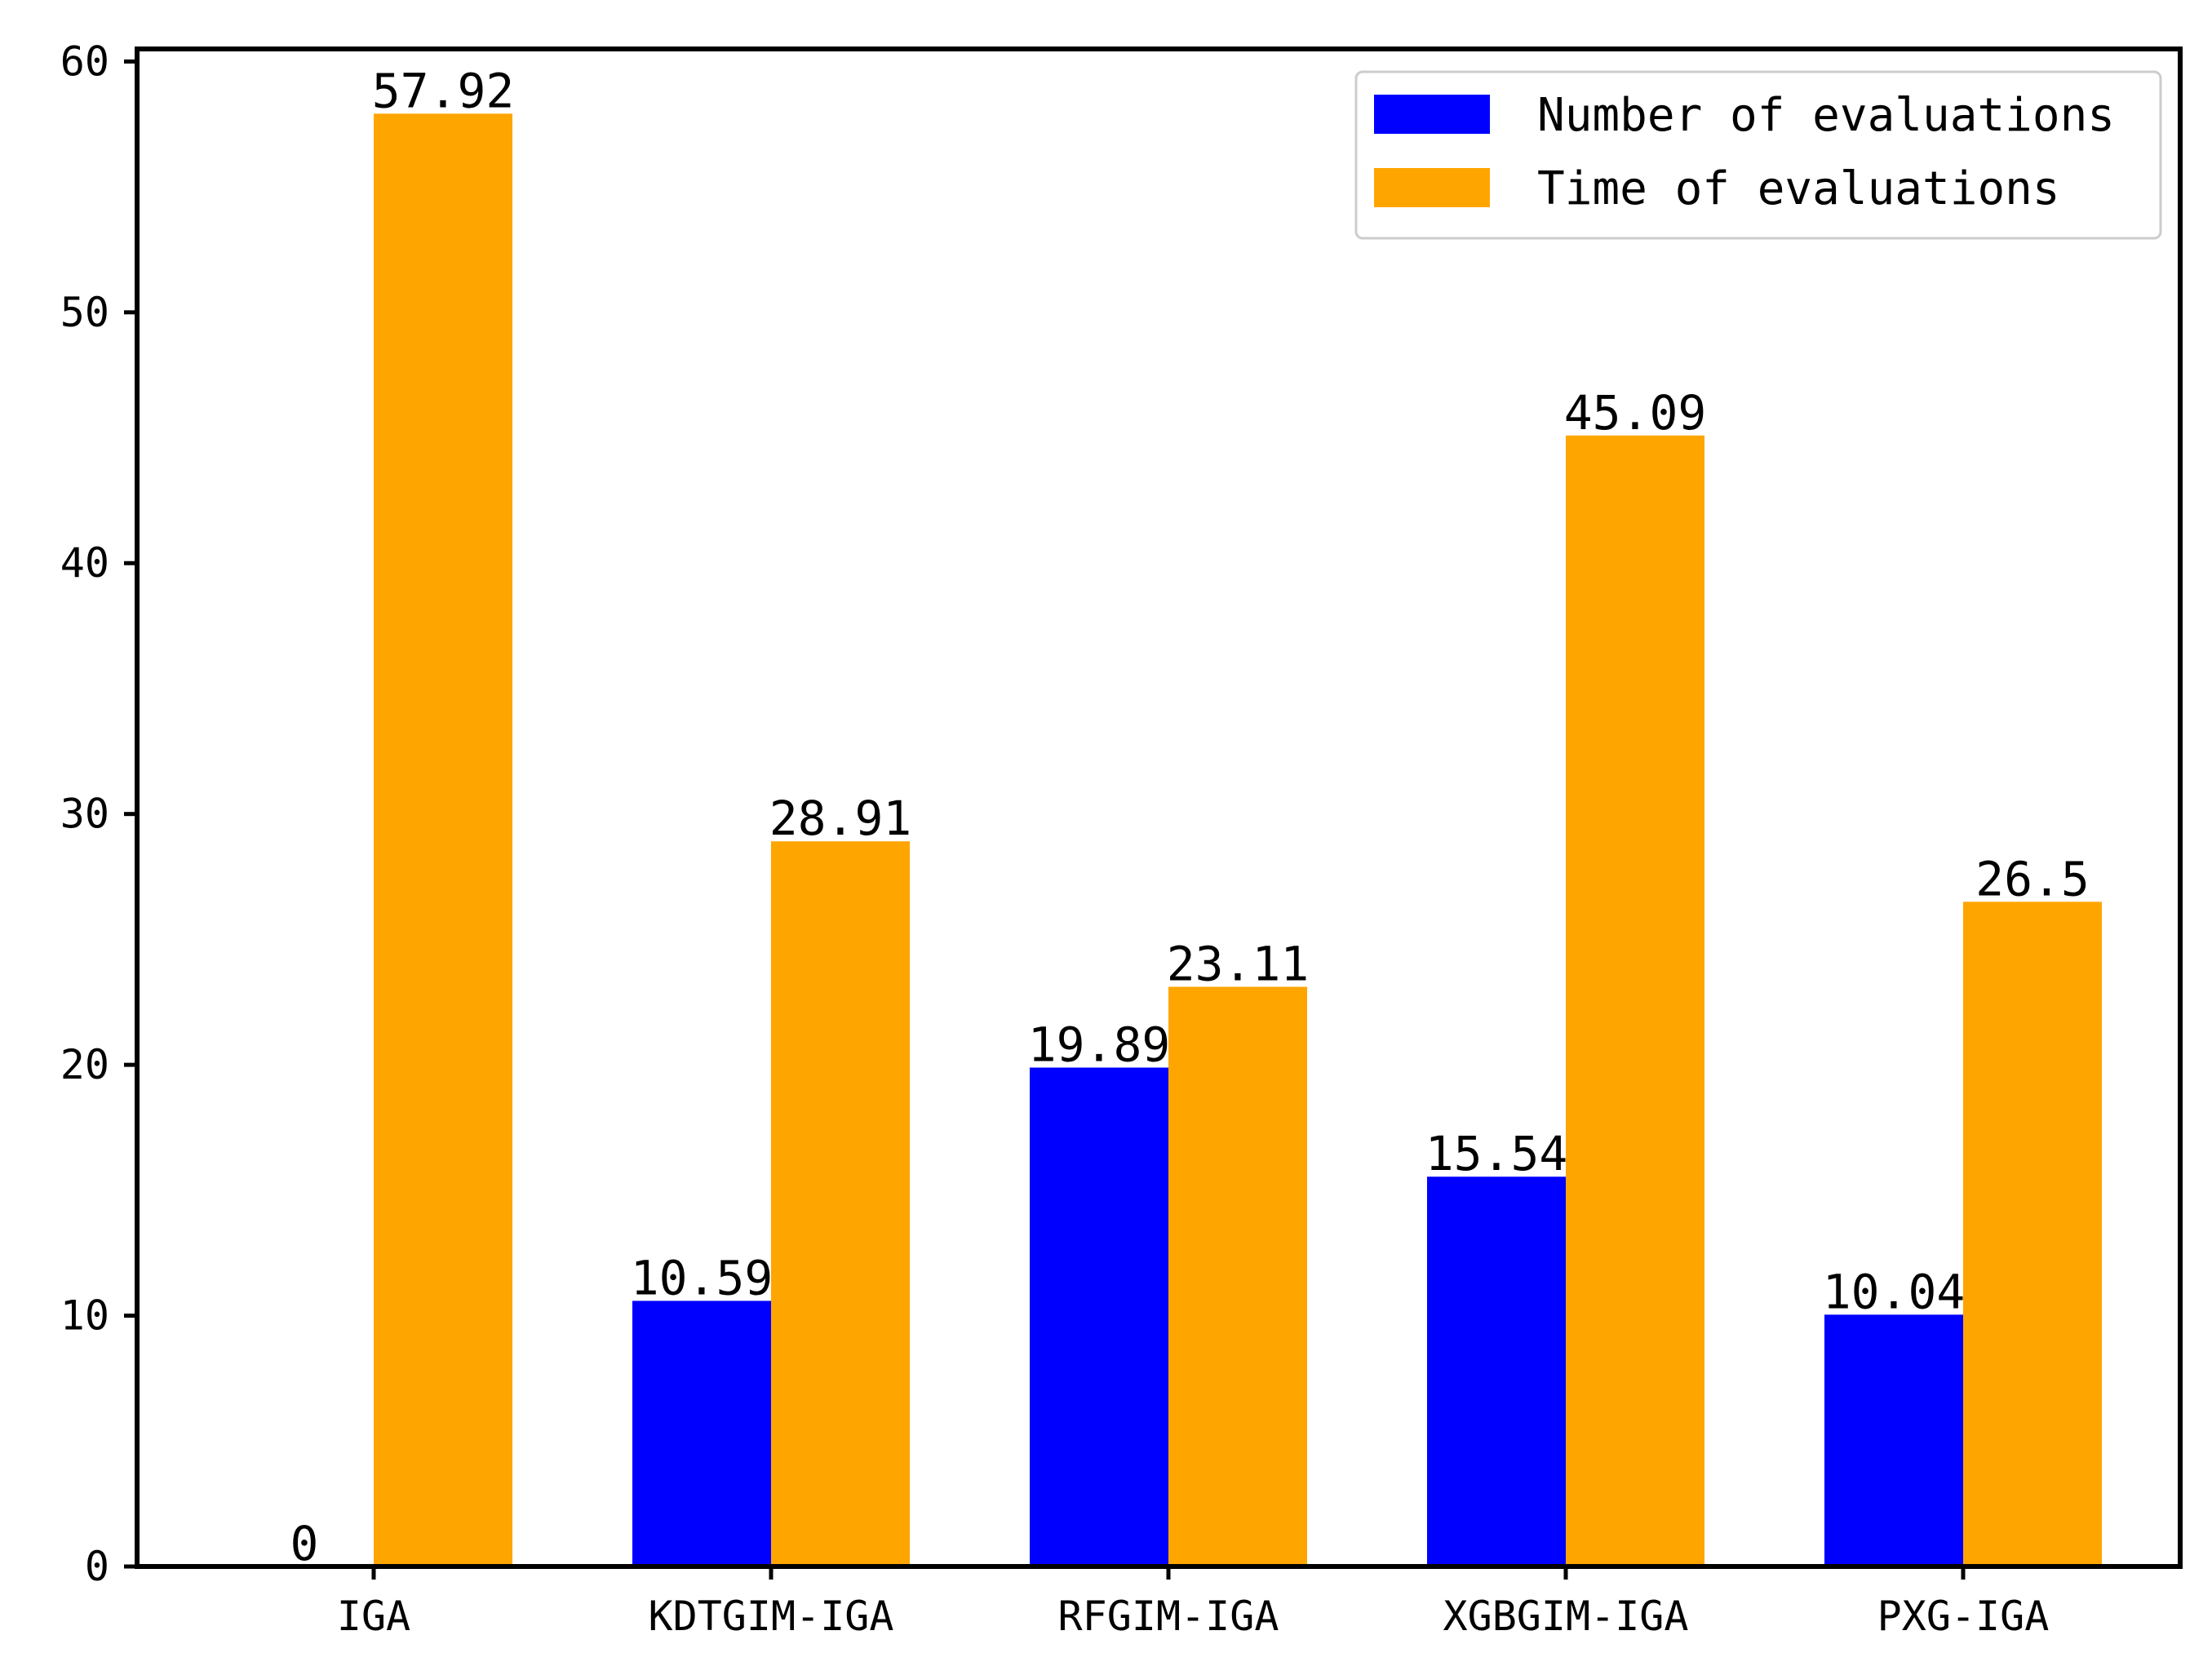  I want to click on bar-time-of-evaluations-kdtgim-iga, so click(840, 1203).